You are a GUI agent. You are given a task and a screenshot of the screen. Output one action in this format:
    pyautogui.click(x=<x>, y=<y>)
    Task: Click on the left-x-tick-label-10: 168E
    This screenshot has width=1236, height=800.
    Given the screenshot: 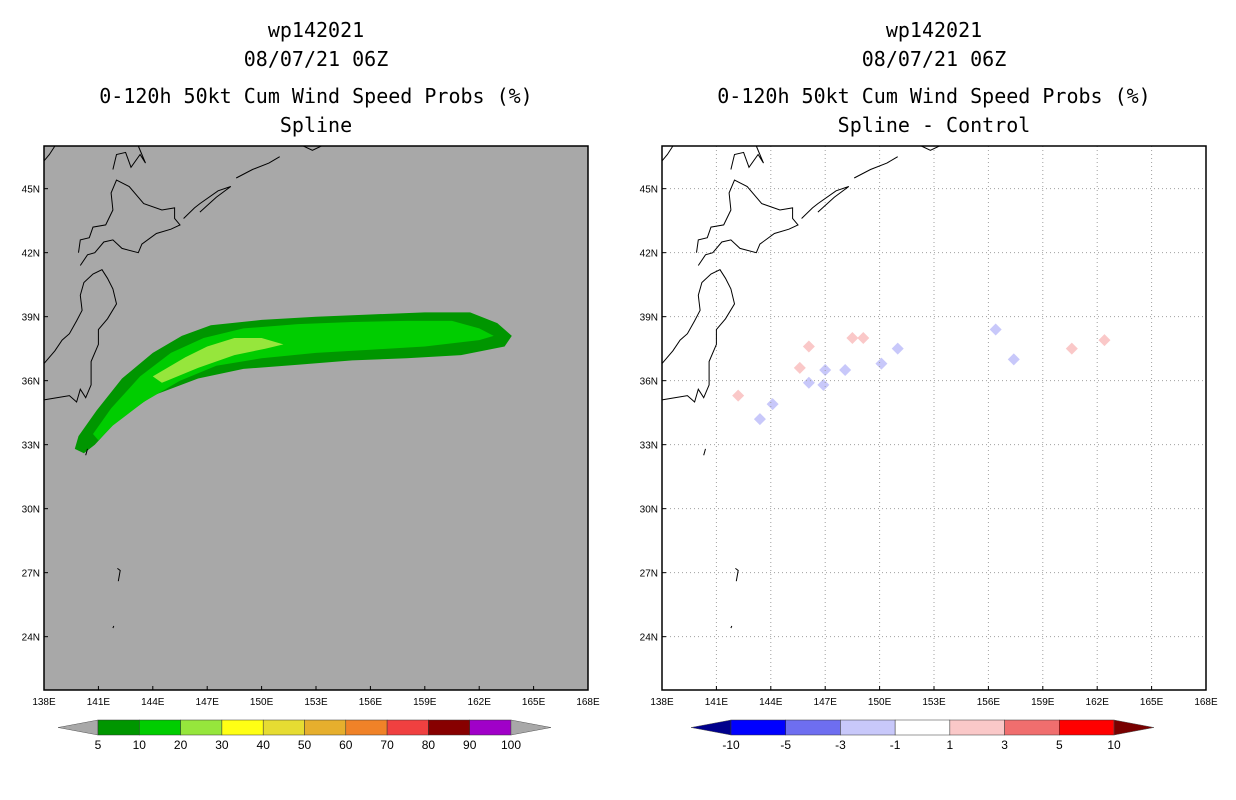 What is the action you would take?
    pyautogui.click(x=588, y=702)
    